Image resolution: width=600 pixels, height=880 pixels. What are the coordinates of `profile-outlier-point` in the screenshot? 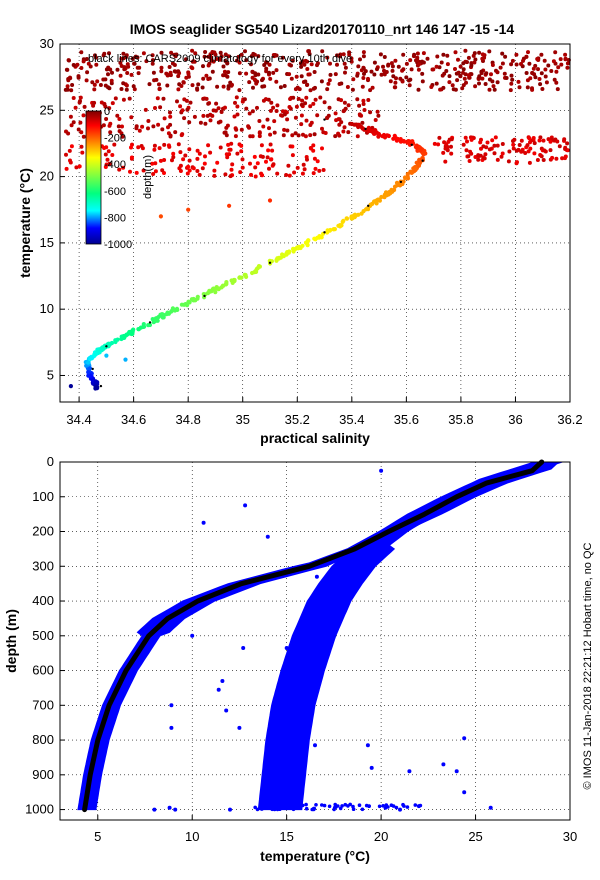 It's located at (316, 576).